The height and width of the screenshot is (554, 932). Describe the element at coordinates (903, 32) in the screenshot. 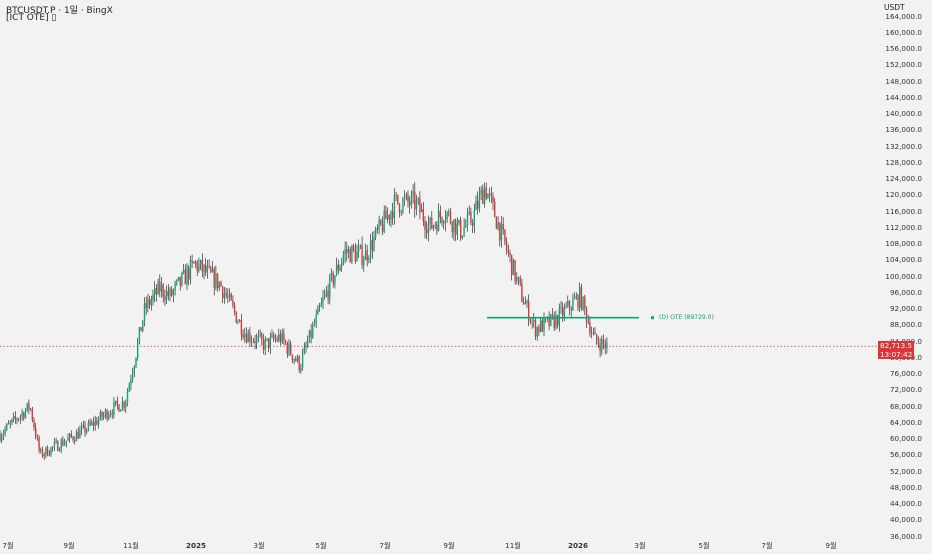

I see `y-tick-label: 160,000.0` at that location.